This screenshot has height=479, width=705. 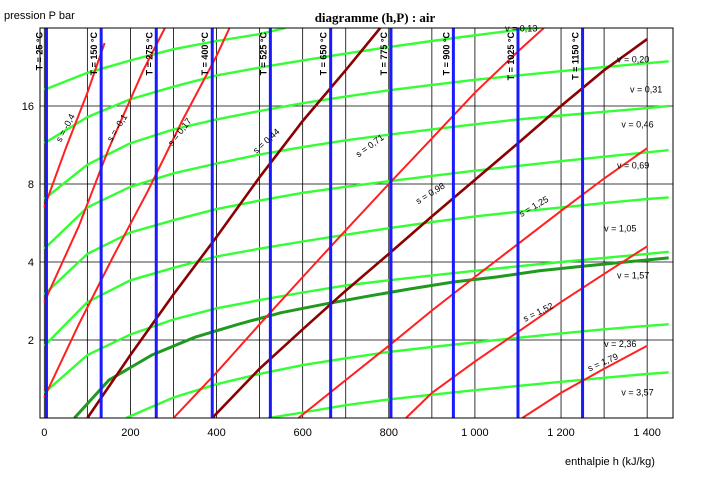 What do you see at coordinates (31, 341) in the screenshot?
I see `y-tick-label: 2` at bounding box center [31, 341].